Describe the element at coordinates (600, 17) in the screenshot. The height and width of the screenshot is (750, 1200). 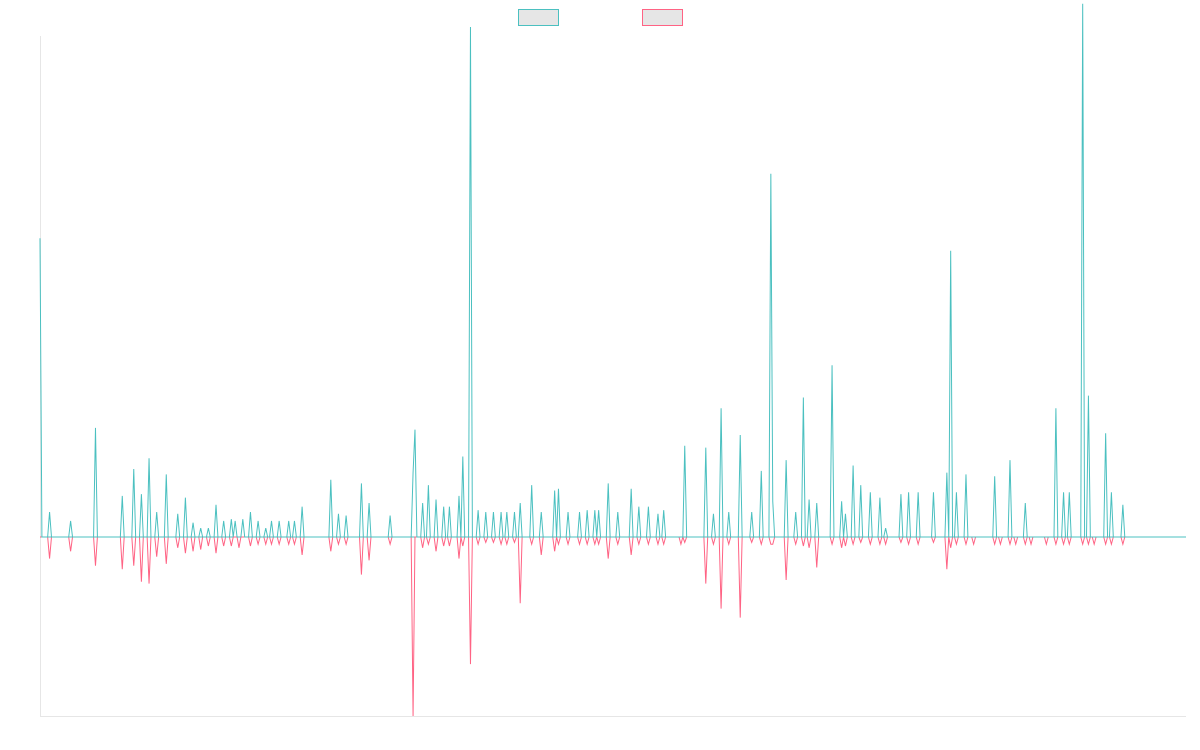
I see `legend` at that location.